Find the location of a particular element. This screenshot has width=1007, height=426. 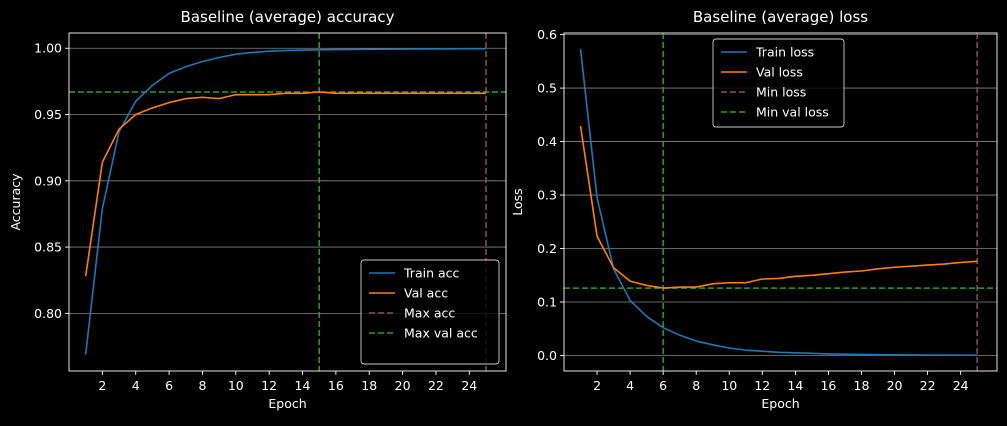

y-tick-label: 0.2 is located at coordinates (547, 248).